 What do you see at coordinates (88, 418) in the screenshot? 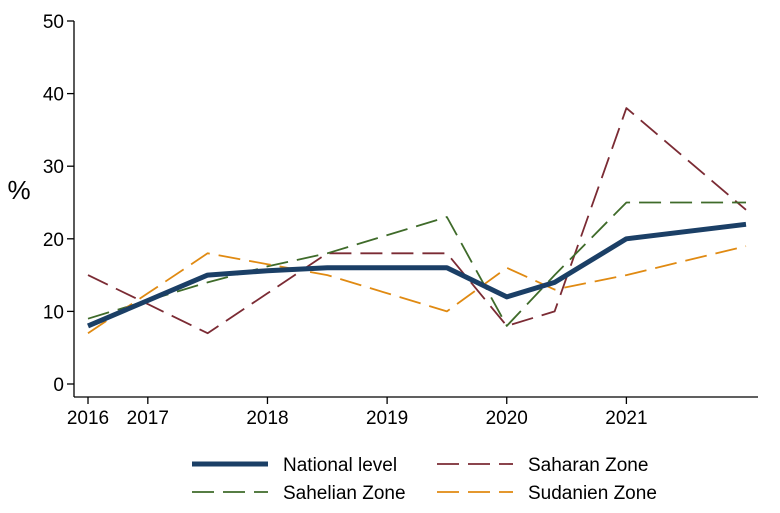
I see `x-tick-label: 2016` at bounding box center [88, 418].